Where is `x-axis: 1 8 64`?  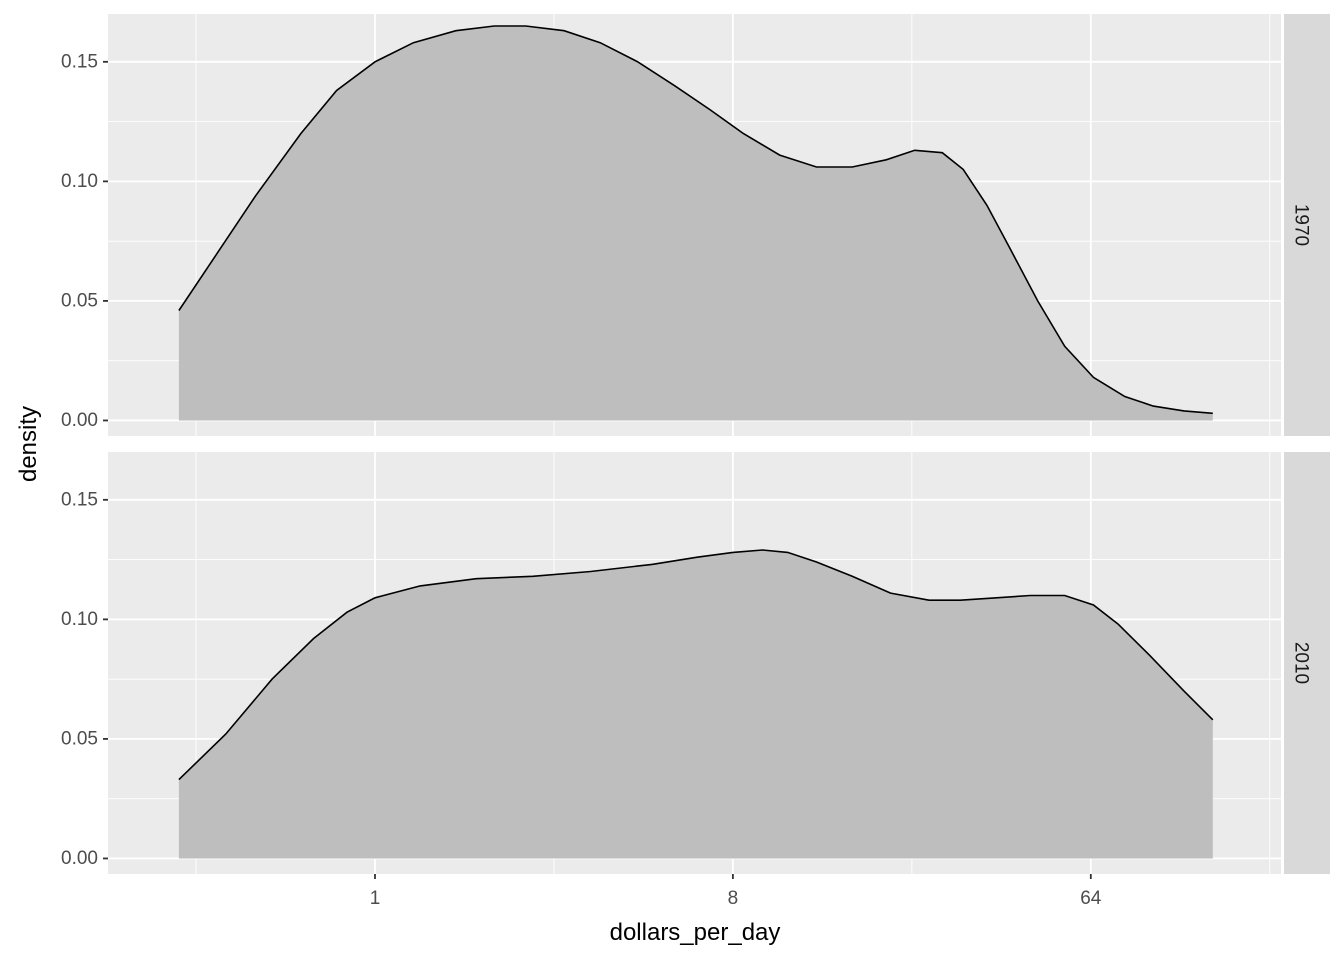
x-axis: 1 8 64 is located at coordinates (736, 891).